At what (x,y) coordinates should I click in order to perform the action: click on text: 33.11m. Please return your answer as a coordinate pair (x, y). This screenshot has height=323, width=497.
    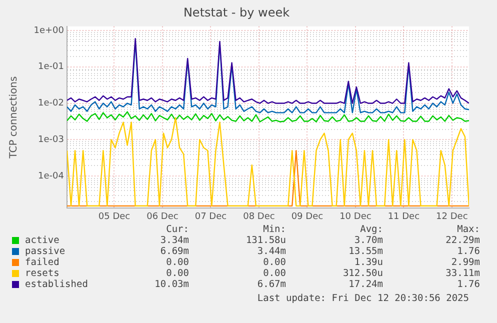
    Looking at the image, I should click on (462, 273).